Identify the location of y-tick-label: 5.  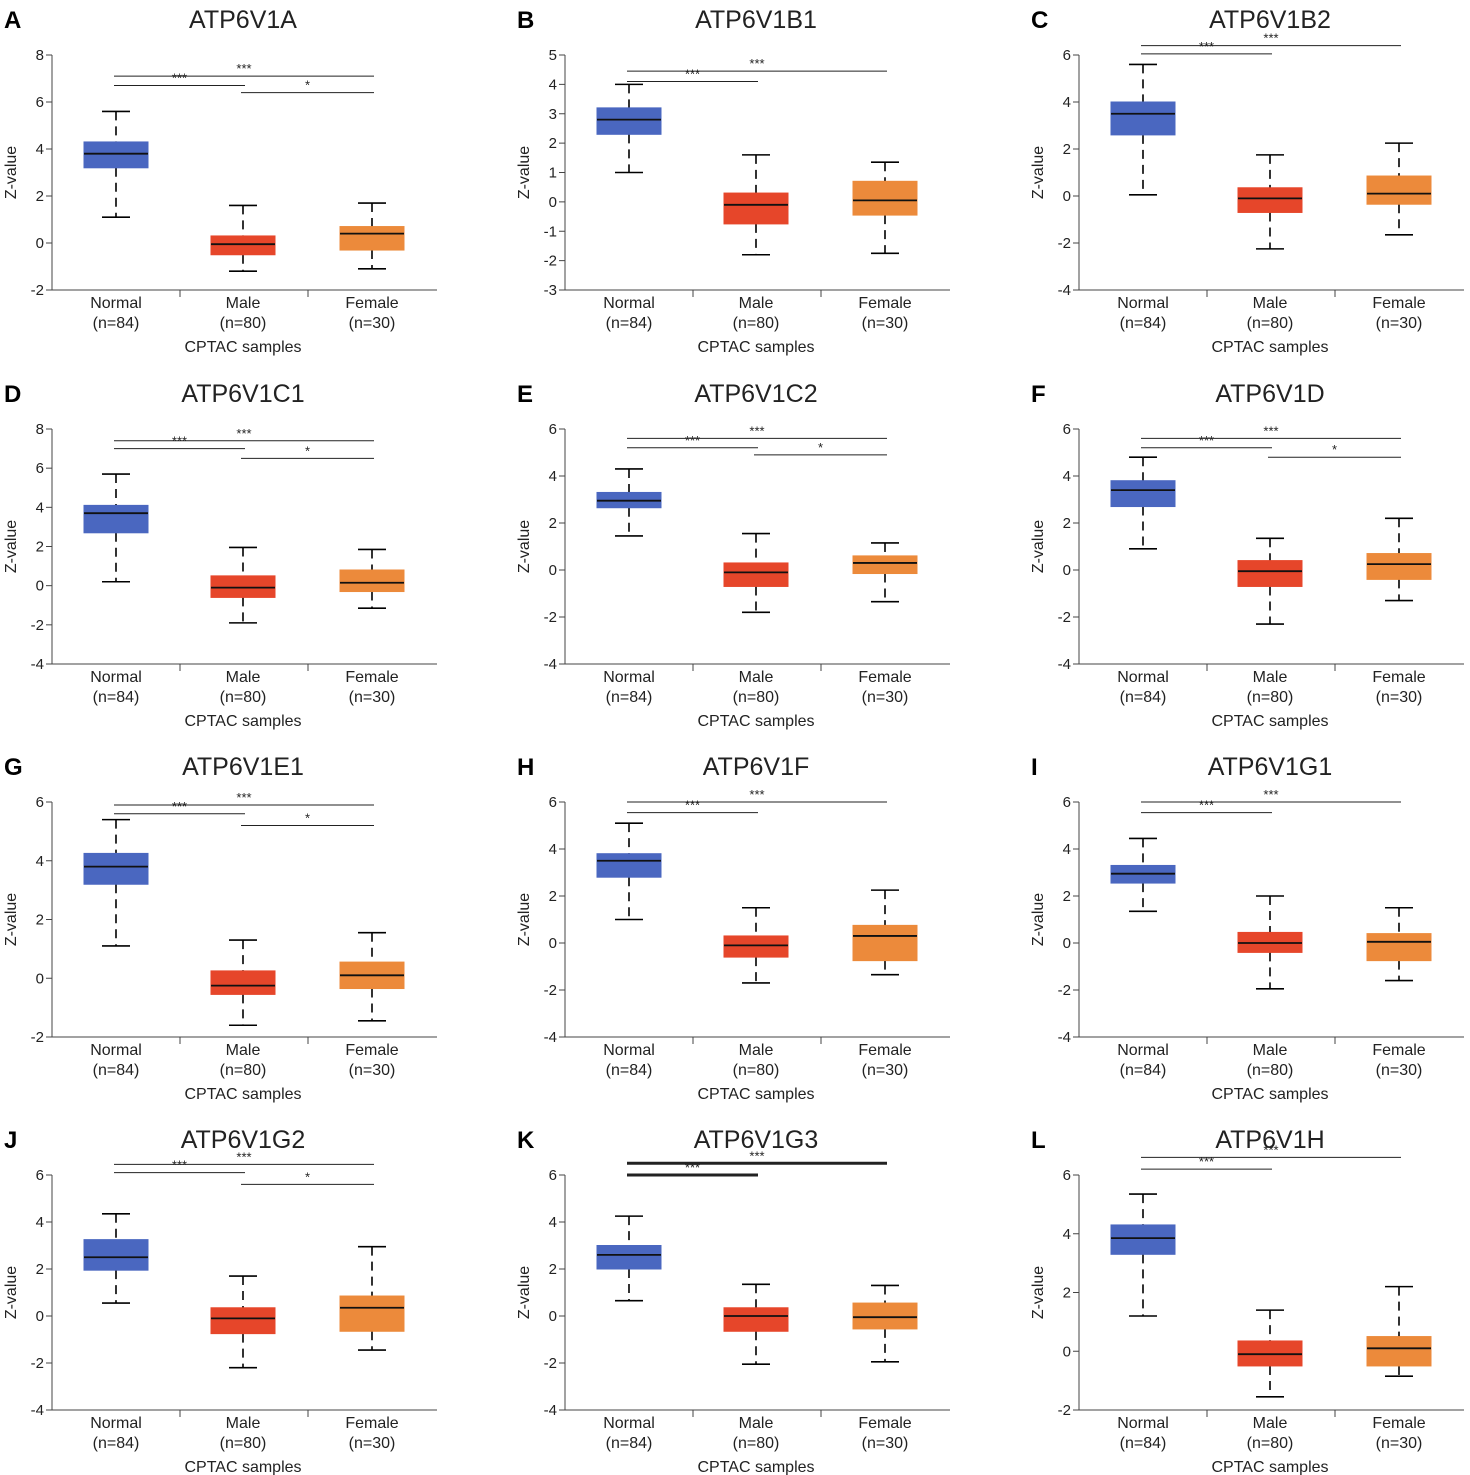
(553, 55).